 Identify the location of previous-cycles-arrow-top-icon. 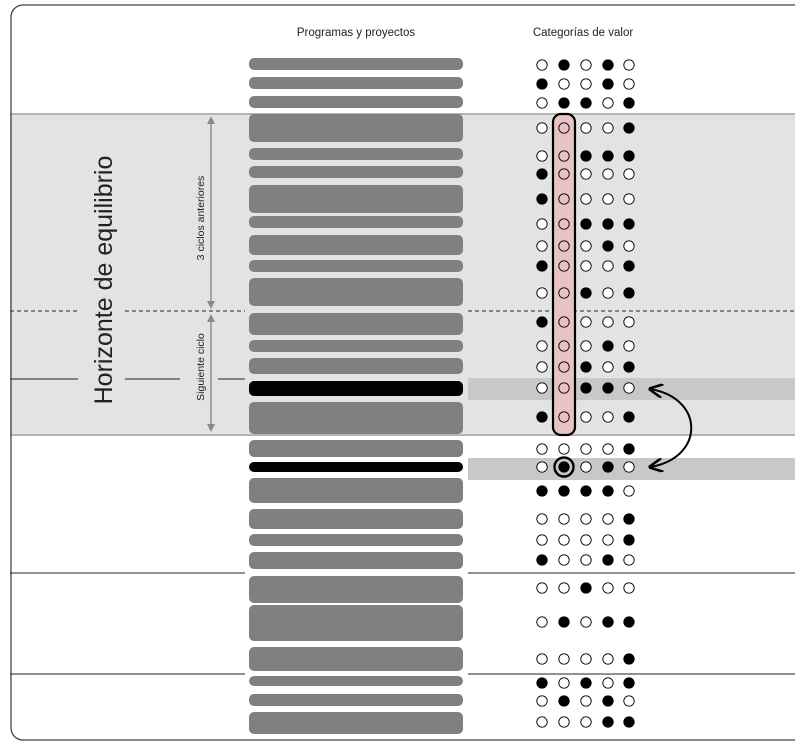
(211, 120).